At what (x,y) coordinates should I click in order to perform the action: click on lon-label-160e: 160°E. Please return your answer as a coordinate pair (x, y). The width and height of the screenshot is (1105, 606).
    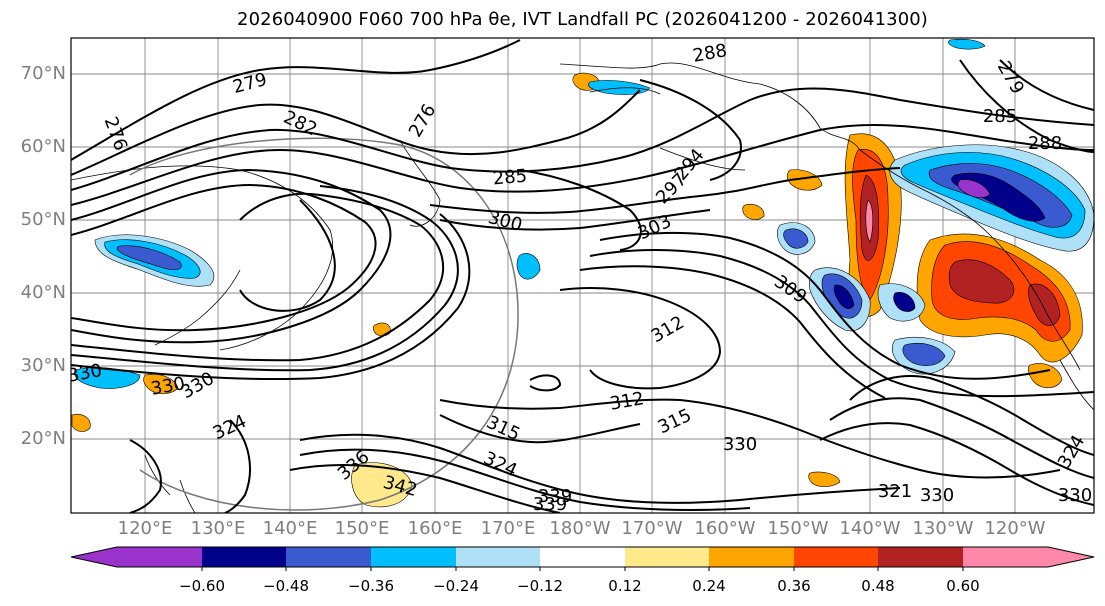
    Looking at the image, I should click on (435, 528).